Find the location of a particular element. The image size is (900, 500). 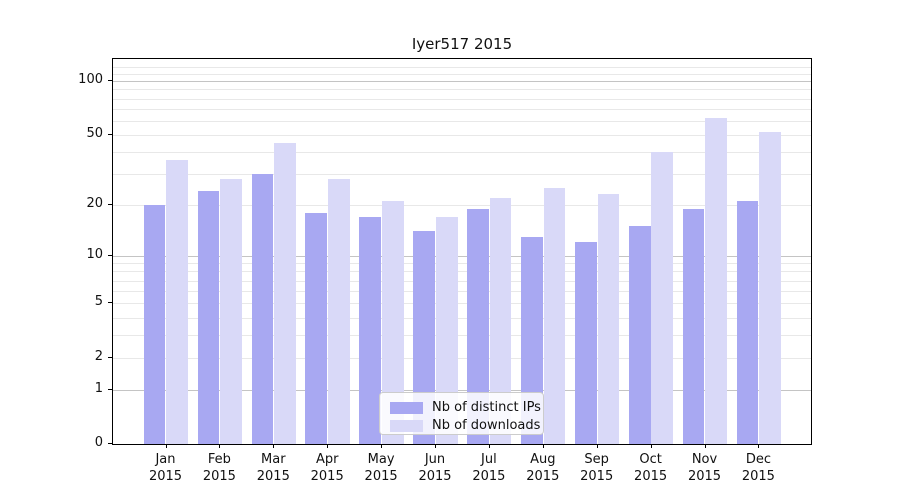

x-tick-label: Nov 2015 is located at coordinates (704, 468).